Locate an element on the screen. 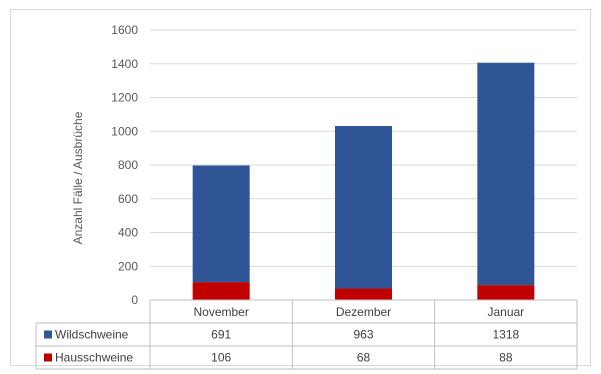 The width and height of the screenshot is (601, 374). table-value: 88 is located at coordinates (506, 358).